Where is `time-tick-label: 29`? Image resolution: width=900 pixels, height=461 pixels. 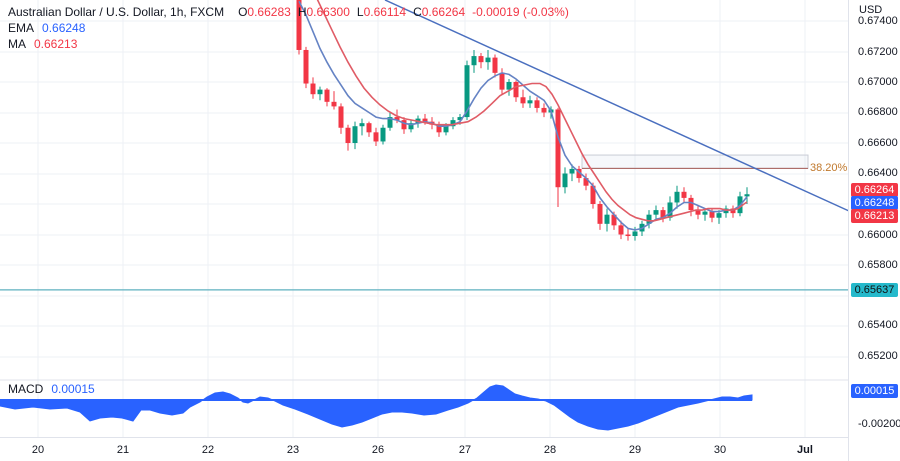 time-tick-label: 29 is located at coordinates (635, 450).